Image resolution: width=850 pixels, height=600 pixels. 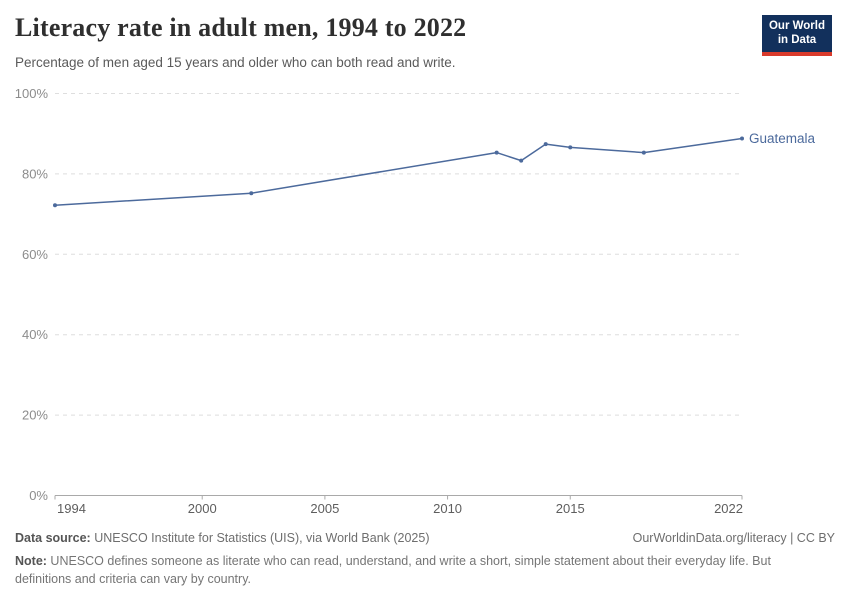 What do you see at coordinates (35, 334) in the screenshot?
I see `y-tick-label: 40%` at bounding box center [35, 334].